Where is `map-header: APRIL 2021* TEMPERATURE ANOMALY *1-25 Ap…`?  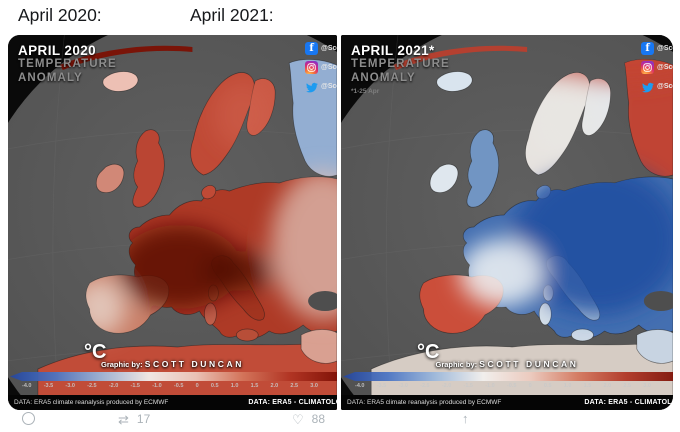 map-header: APRIL 2021* TEMPERATURE ANOMALY *1-25 Ap… is located at coordinates (400, 69).